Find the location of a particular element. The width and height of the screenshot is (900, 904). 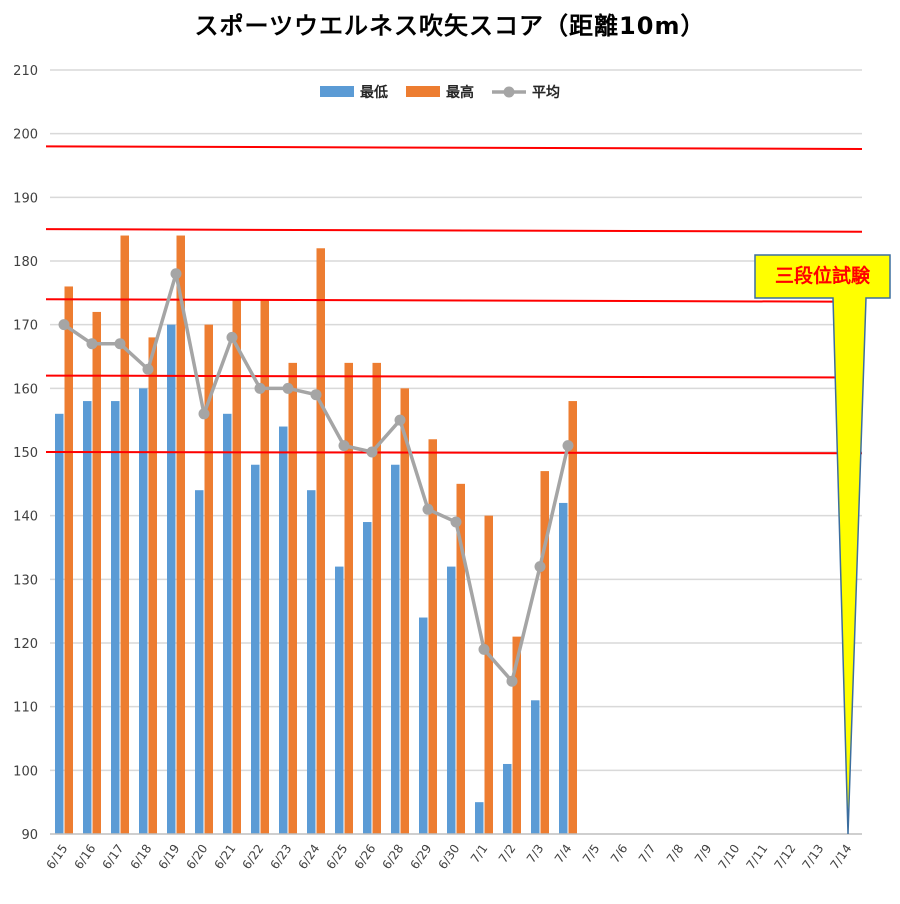

legend: 最低 最高 平均 is located at coordinates (440, 92).